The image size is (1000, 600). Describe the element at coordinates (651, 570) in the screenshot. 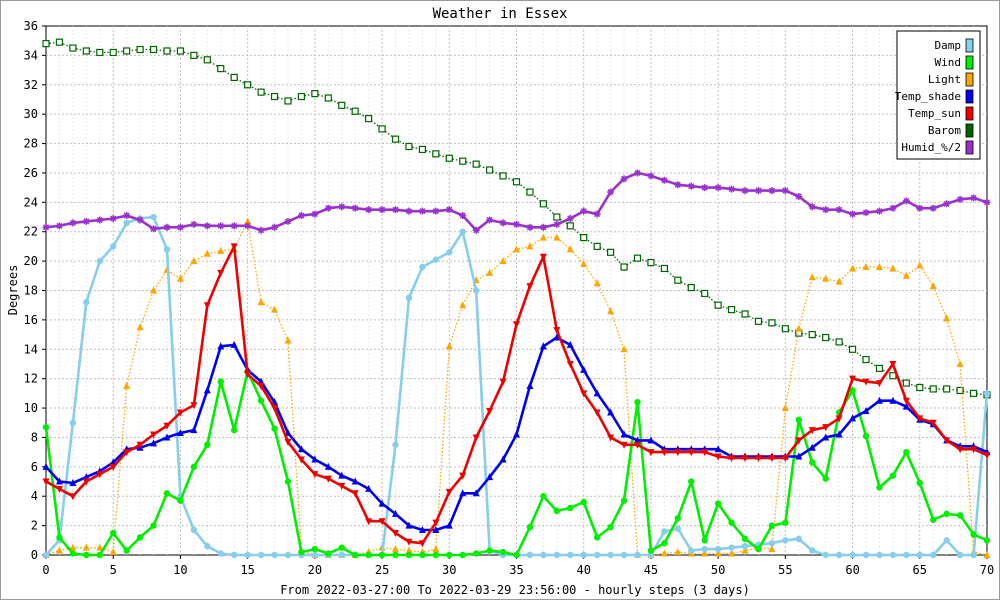

I see `x-tick-label: 45` at that location.